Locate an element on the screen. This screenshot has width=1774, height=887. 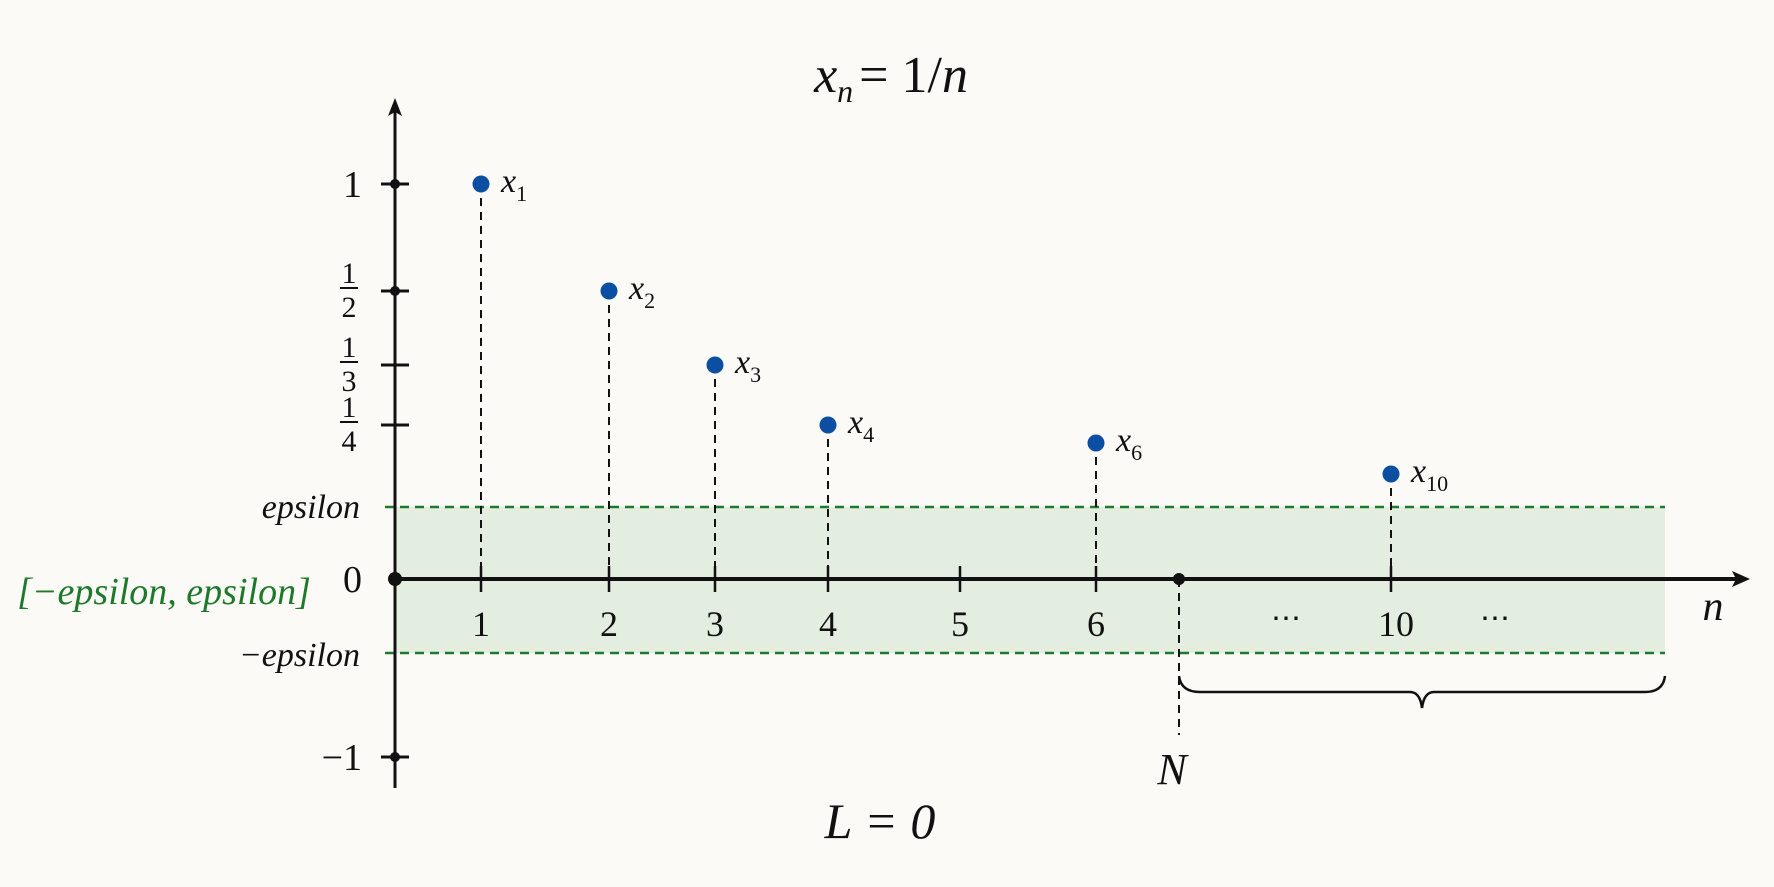
y-tick-label-denominator: 2 is located at coordinates (349, 307).